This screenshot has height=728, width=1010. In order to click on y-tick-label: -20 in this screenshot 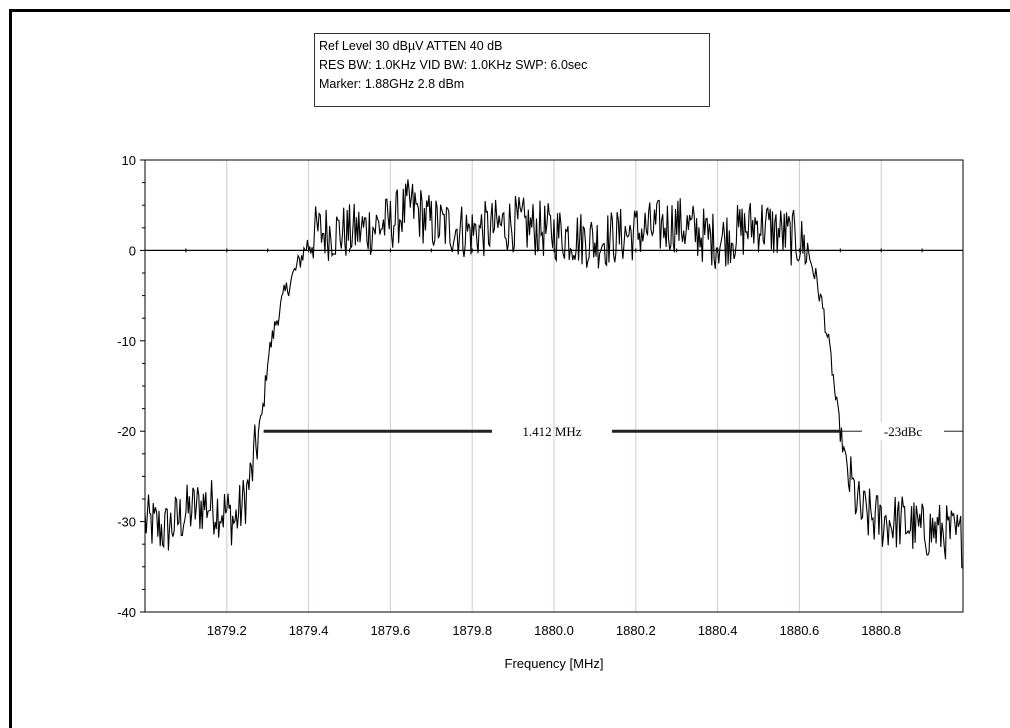, I will do `click(126, 431)`.